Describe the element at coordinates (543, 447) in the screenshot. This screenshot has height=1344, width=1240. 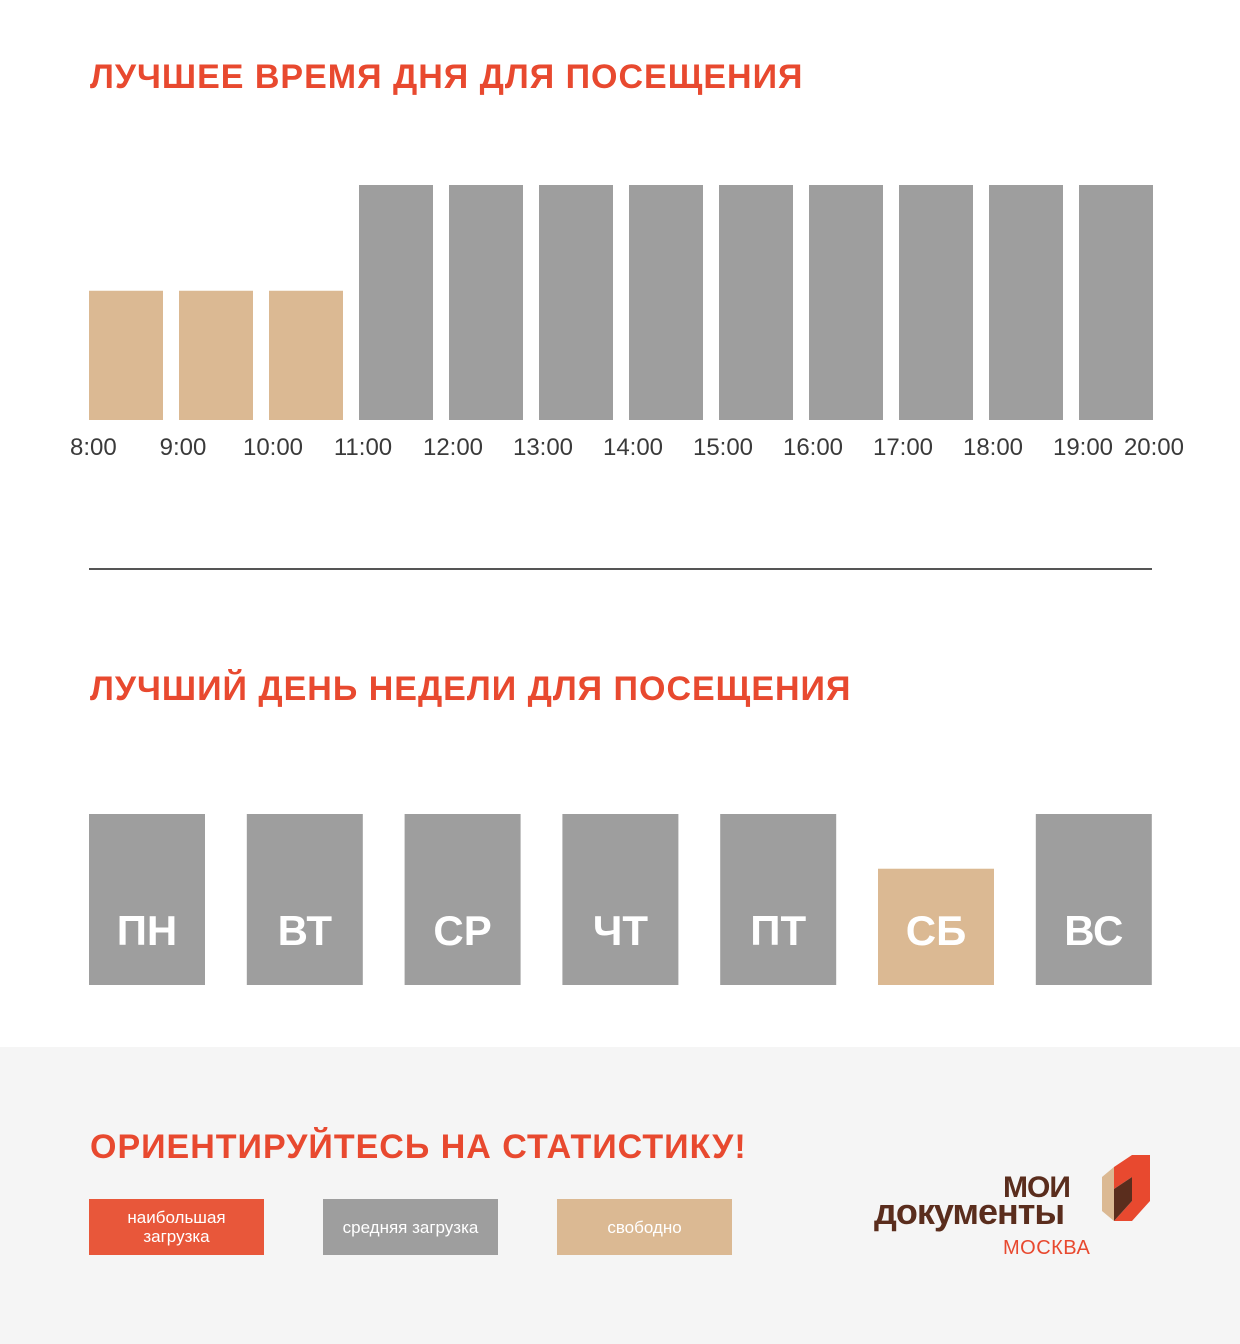
I see `hour-tick-label: 13:00` at that location.